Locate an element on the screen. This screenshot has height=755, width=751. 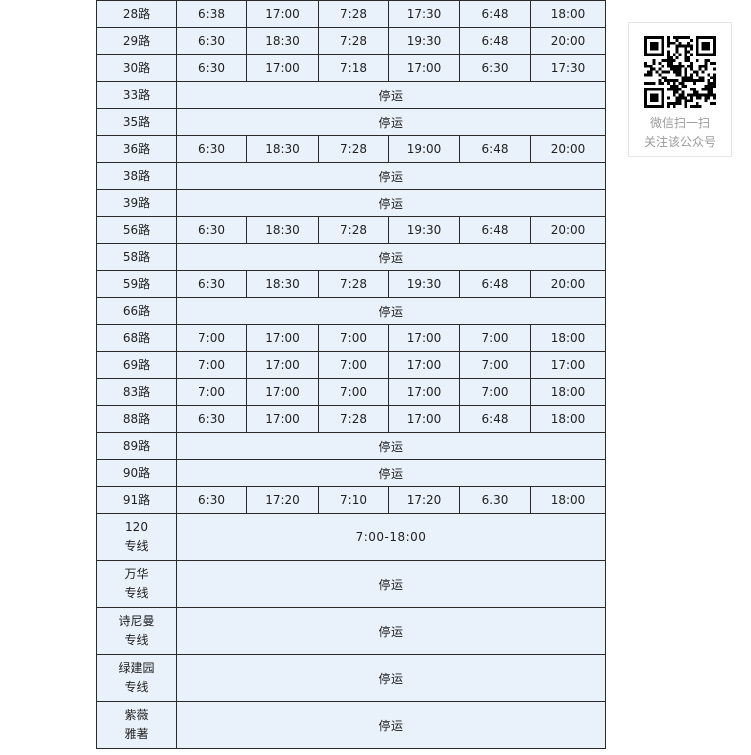
qr-caption-line1: 微信扫一扫 is located at coordinates (679, 123).